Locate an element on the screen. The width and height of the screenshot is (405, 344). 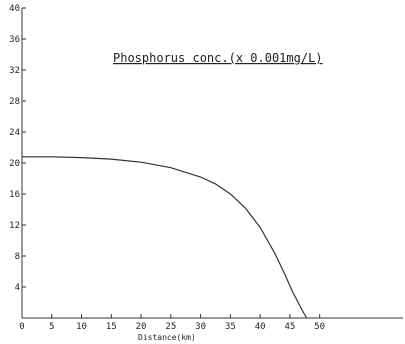
x-tick-label: 25 is located at coordinates (170, 327).